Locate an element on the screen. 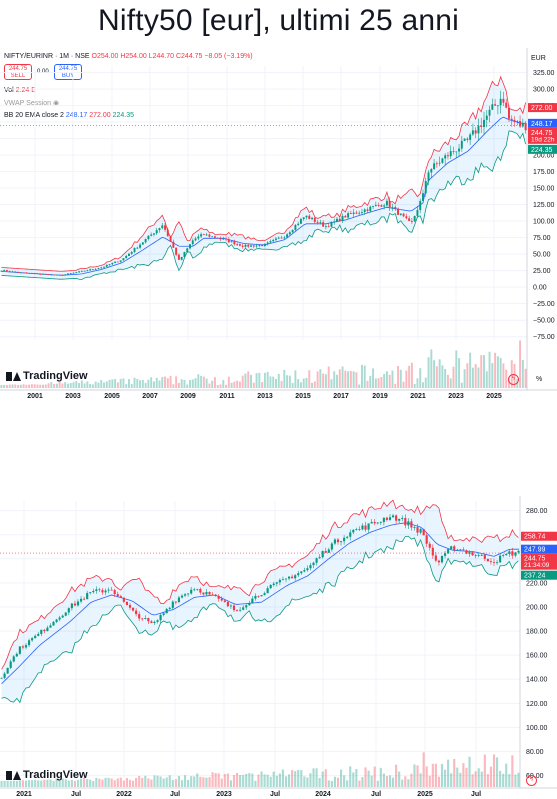  tradingview-logo-bottom: TradingView is located at coordinates (47, 775).